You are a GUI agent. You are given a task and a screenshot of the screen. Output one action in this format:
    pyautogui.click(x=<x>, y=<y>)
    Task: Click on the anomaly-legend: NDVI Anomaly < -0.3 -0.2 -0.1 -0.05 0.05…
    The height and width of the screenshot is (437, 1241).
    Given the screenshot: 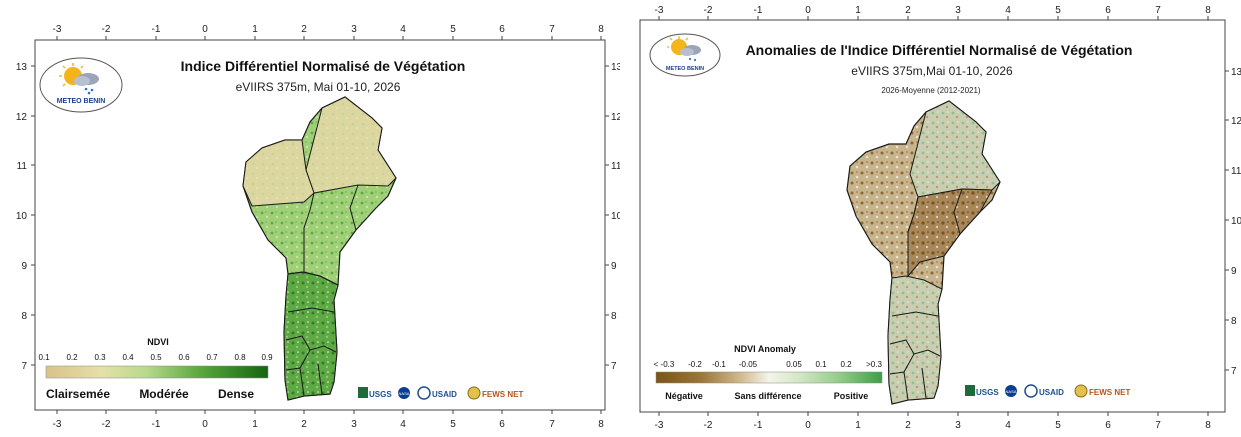 What is the action you would take?
    pyautogui.click(x=768, y=372)
    